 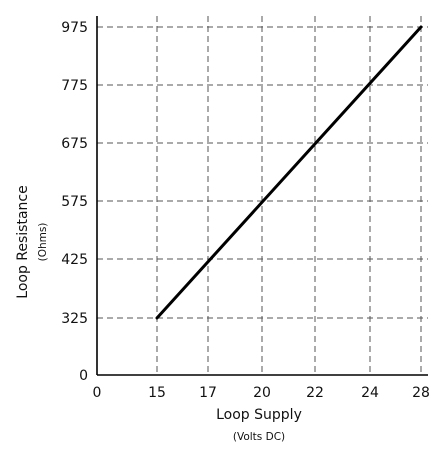 What do you see at coordinates (259, 437) in the screenshot?
I see `x-axis-unit: (Volts DC)` at bounding box center [259, 437].